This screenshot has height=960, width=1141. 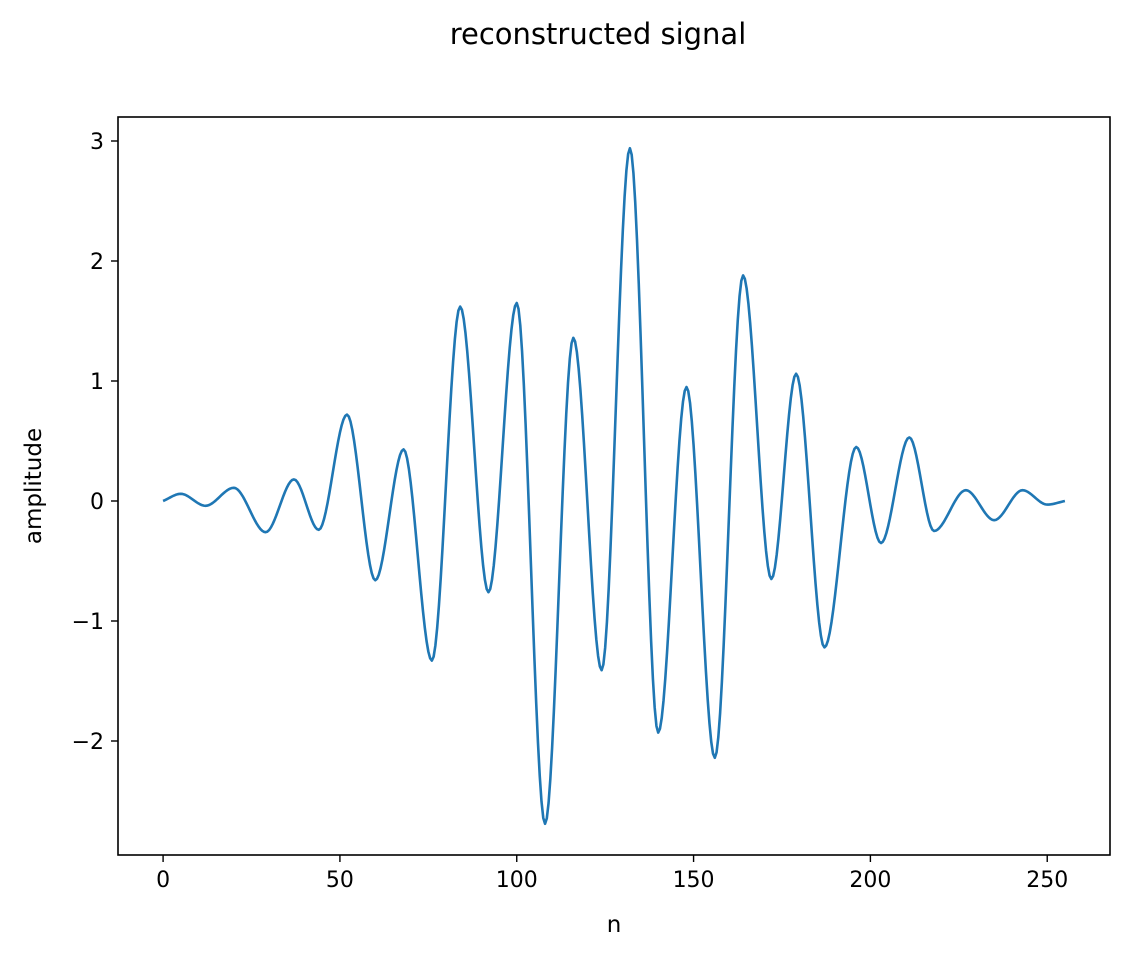 I want to click on x-tick-label: 50, so click(x=340, y=880).